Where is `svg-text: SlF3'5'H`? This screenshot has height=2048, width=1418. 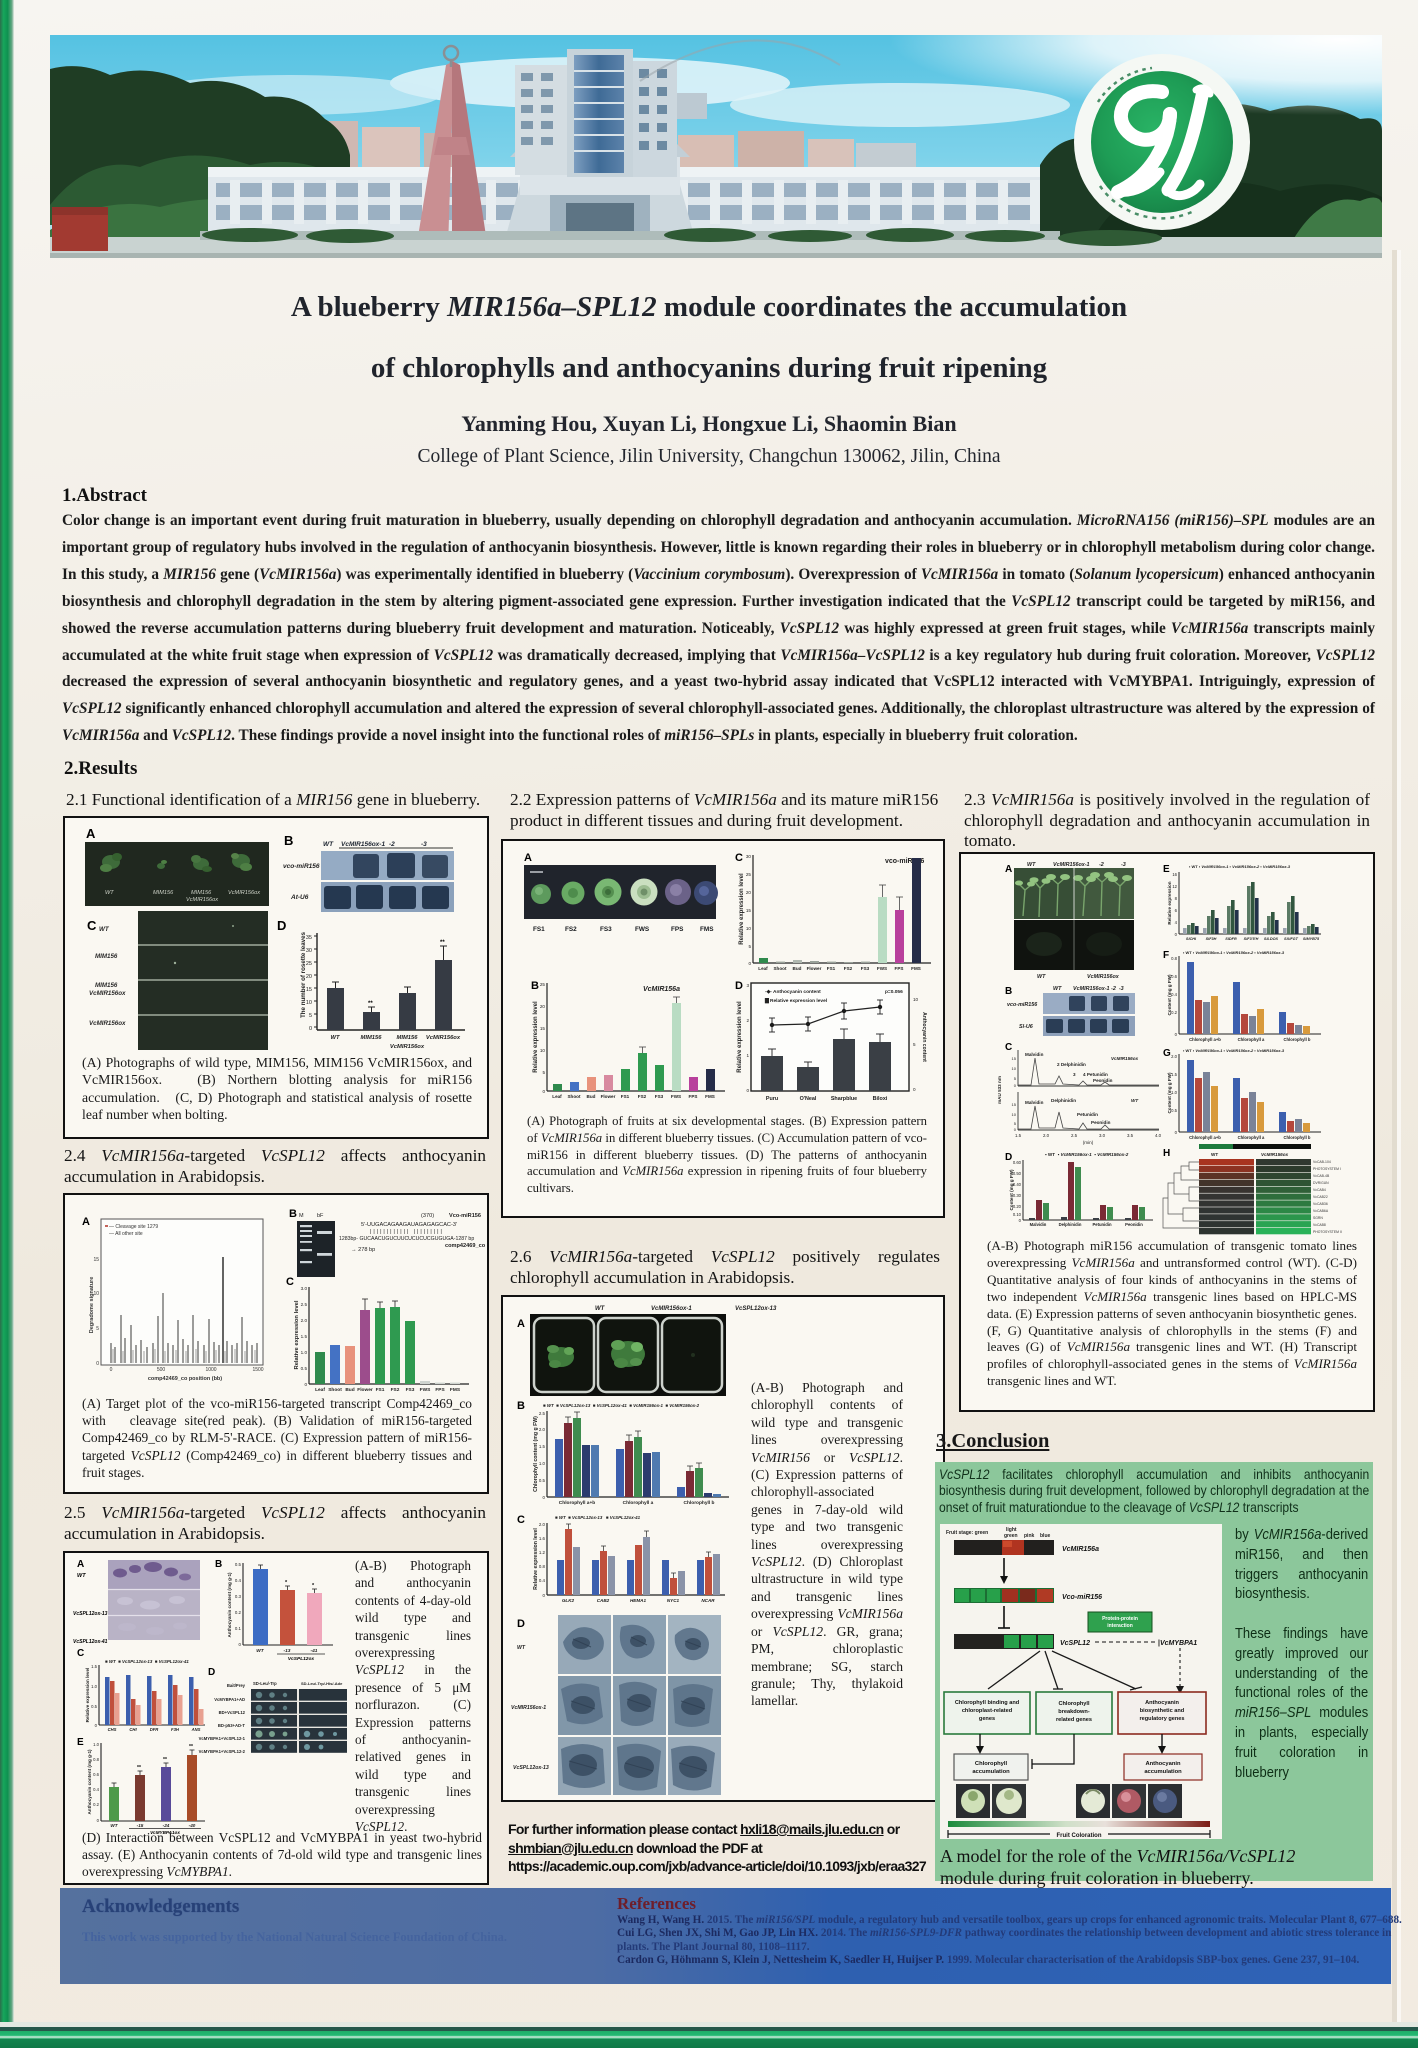
svg-text: SlF3'5'H is located at coordinates (1251, 939).